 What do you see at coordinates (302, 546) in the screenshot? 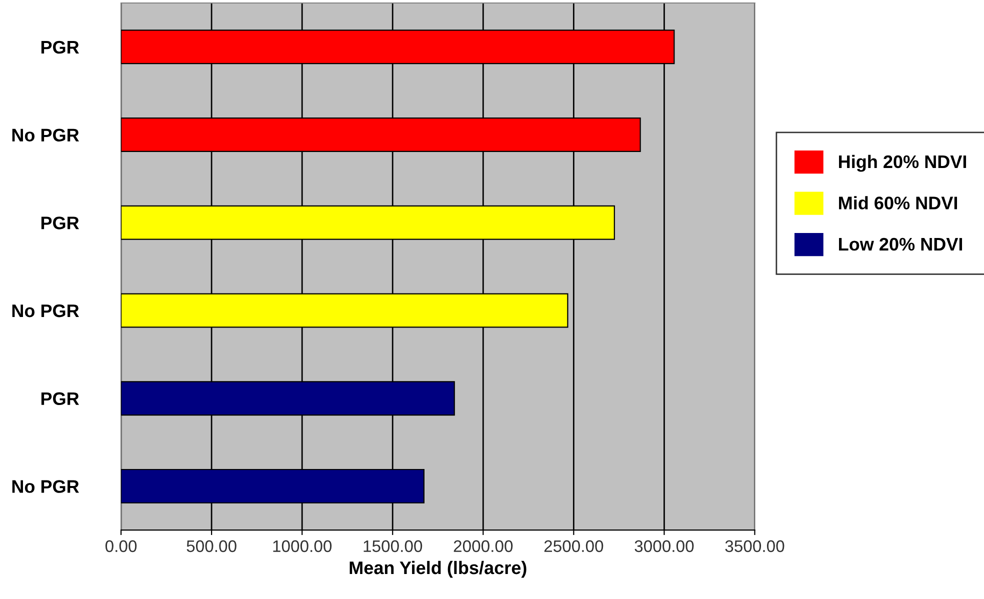
I see `x-tick-label: 1000.00` at bounding box center [302, 546].